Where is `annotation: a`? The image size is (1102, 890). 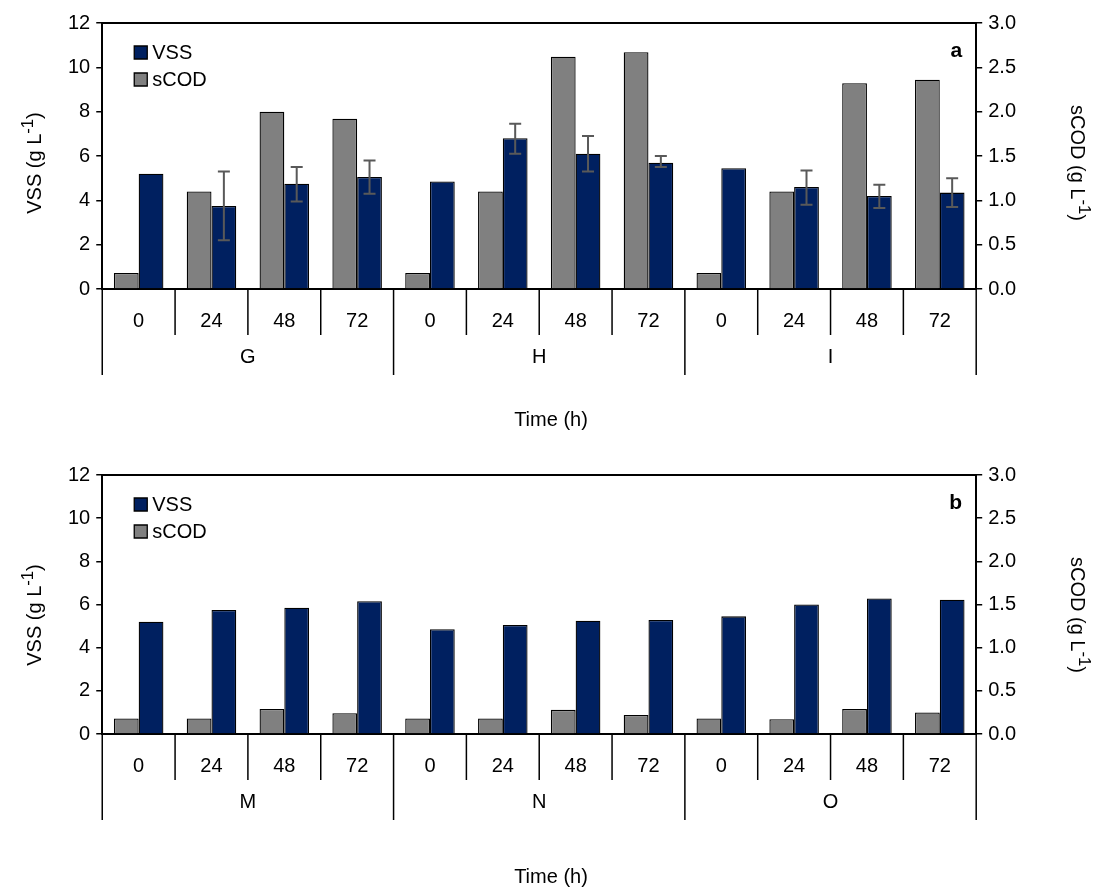
annotation: a is located at coordinates (956, 49).